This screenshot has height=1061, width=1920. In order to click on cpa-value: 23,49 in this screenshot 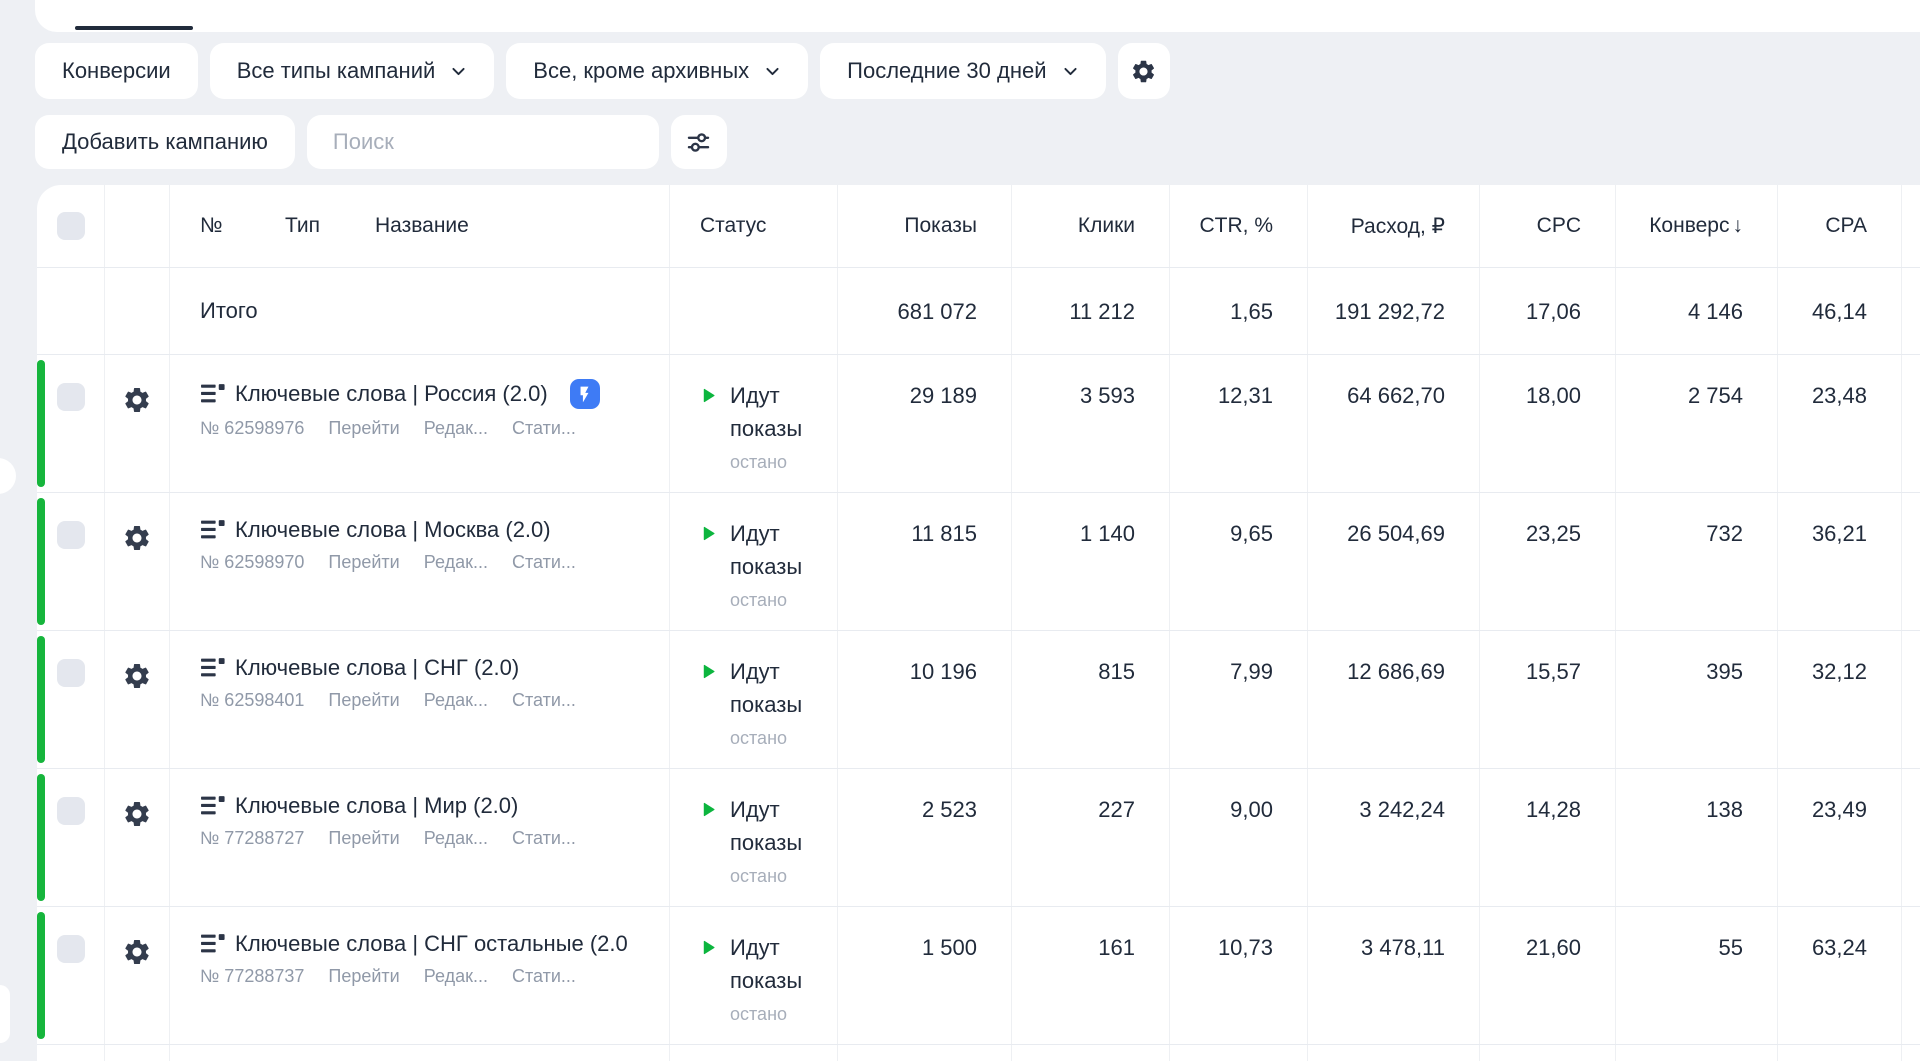, I will do `click(1840, 837)`.